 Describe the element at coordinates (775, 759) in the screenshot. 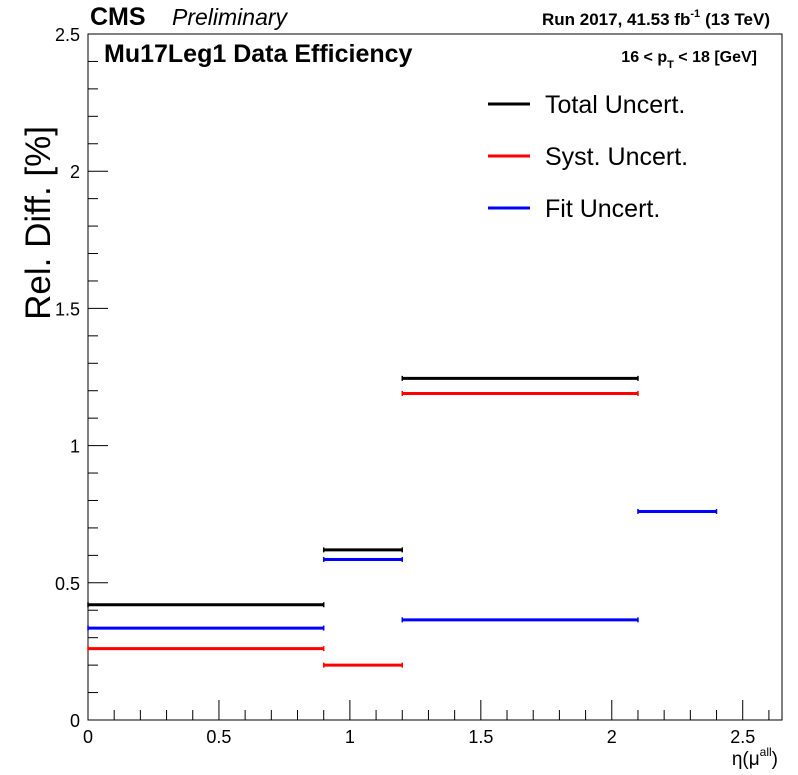

I see `x-axis-label-close: )` at that location.